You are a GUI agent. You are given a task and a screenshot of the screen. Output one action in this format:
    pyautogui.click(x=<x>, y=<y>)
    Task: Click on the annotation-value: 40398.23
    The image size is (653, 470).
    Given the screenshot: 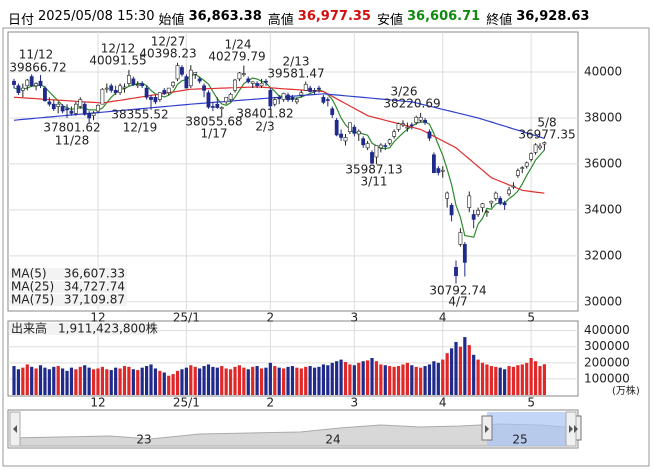 What is the action you would take?
    pyautogui.click(x=167, y=54)
    